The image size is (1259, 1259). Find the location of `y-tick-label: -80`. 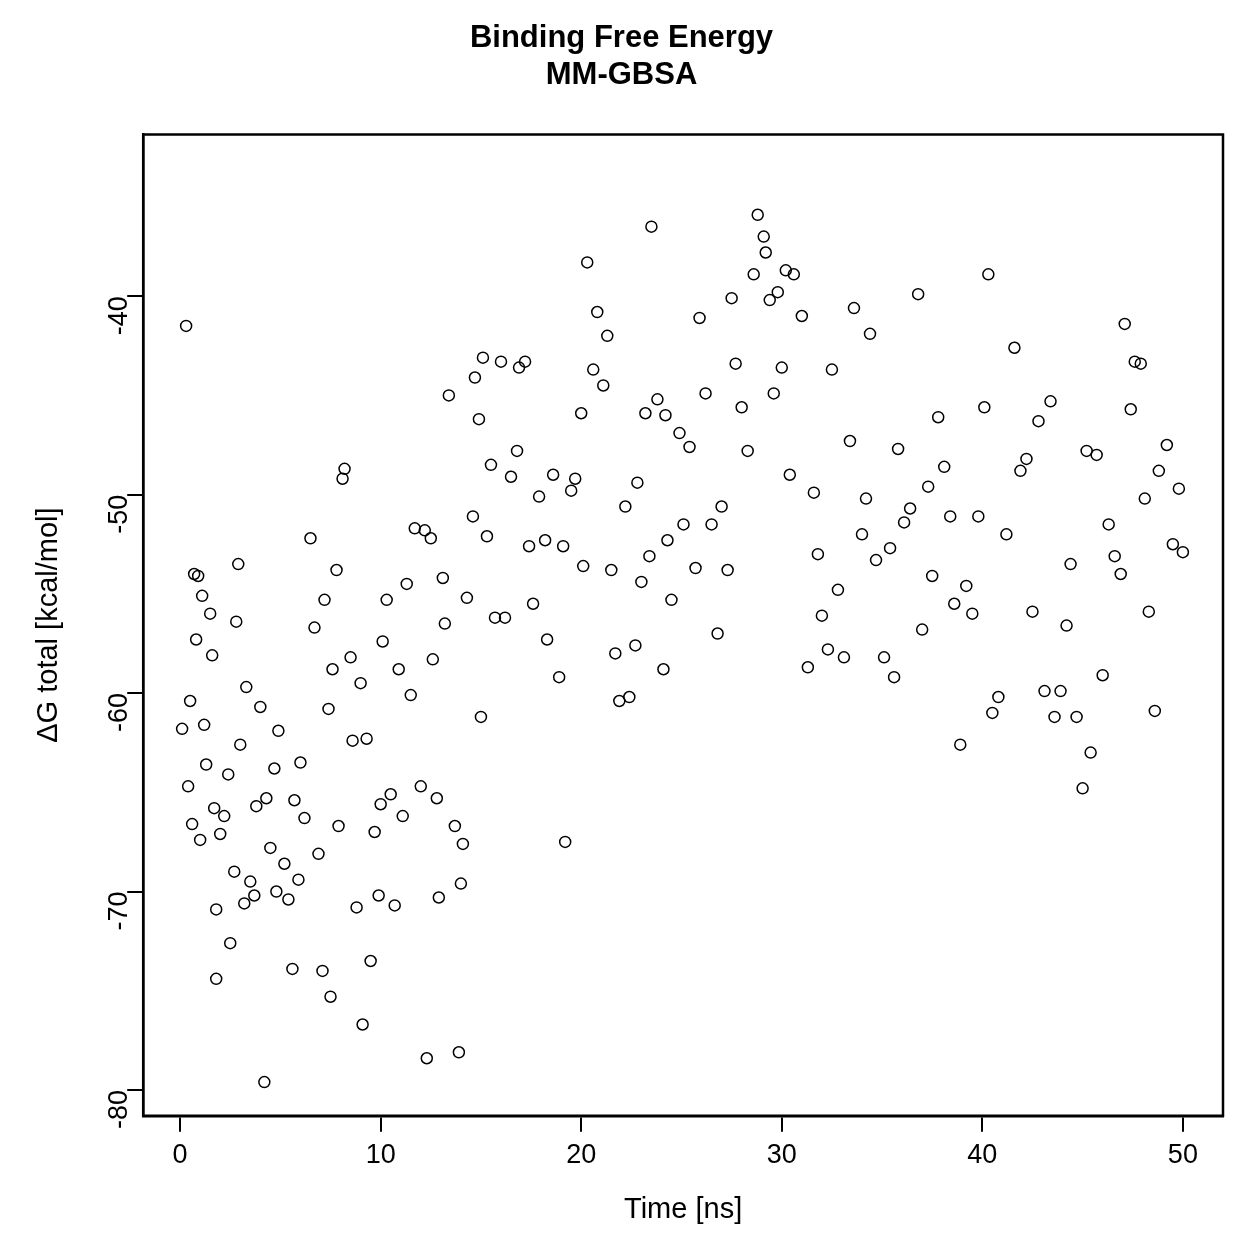

y-tick-label: -80 is located at coordinates (117, 1110).